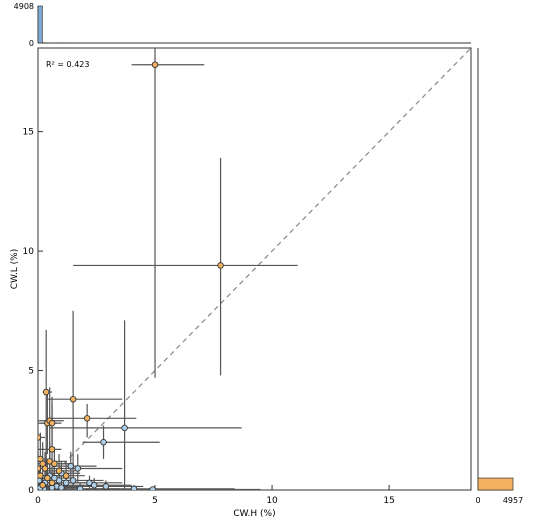 The image size is (537, 524). What do you see at coordinates (254, 514) in the screenshot?
I see `x-axis-label: CW.H (%)` at bounding box center [254, 514].